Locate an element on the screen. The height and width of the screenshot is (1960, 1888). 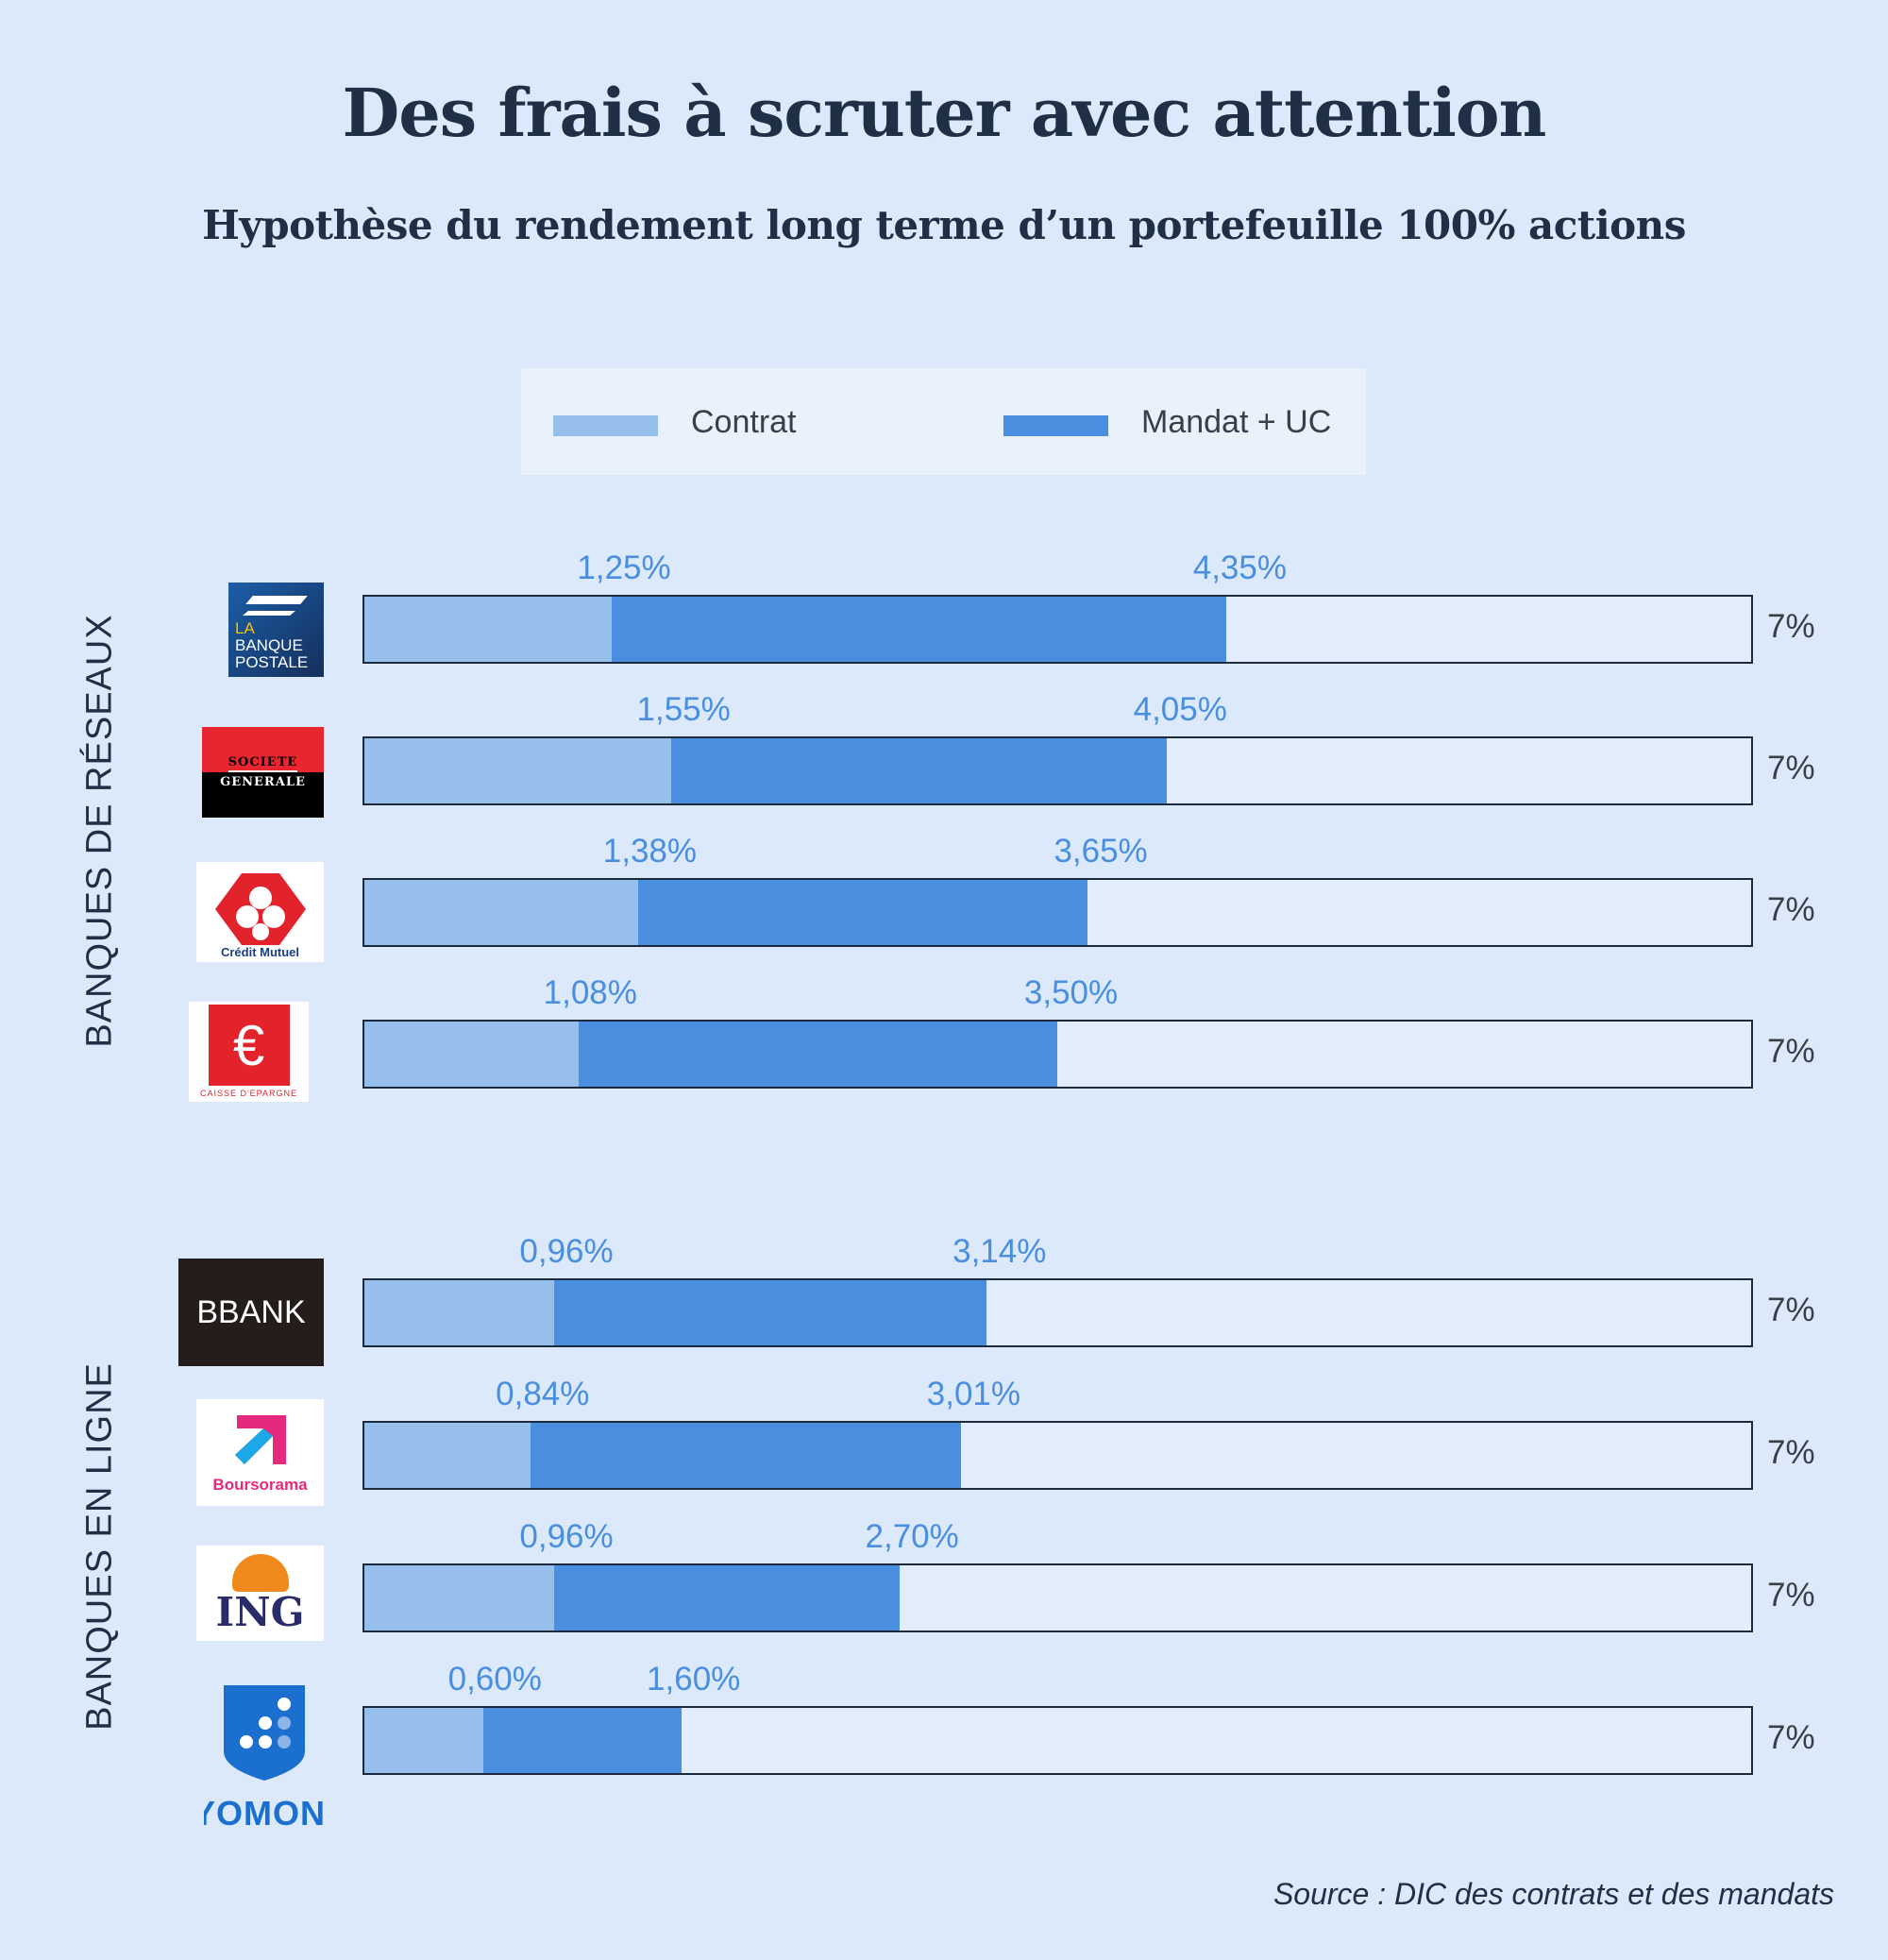
lion-icon is located at coordinates (260, 1573).